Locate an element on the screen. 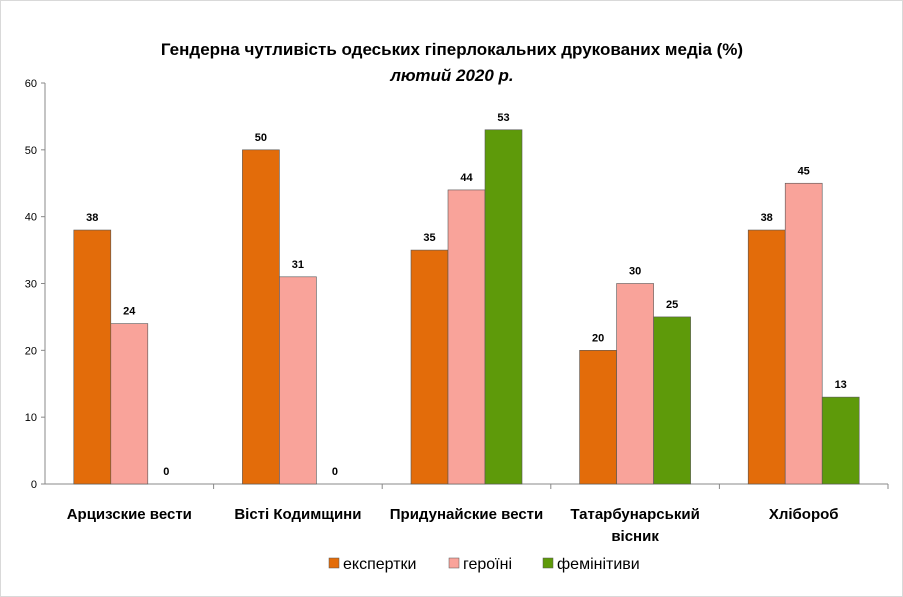  y-tick-label: 0 is located at coordinates (34, 485).